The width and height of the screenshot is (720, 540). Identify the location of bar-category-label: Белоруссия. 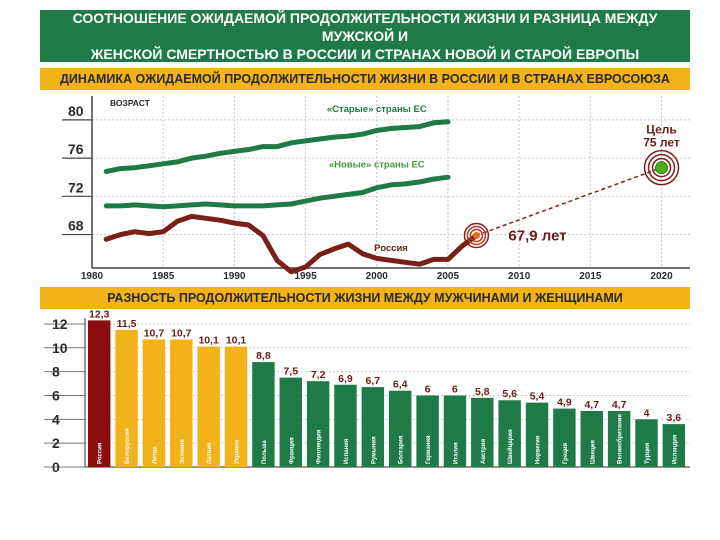
(128, 446).